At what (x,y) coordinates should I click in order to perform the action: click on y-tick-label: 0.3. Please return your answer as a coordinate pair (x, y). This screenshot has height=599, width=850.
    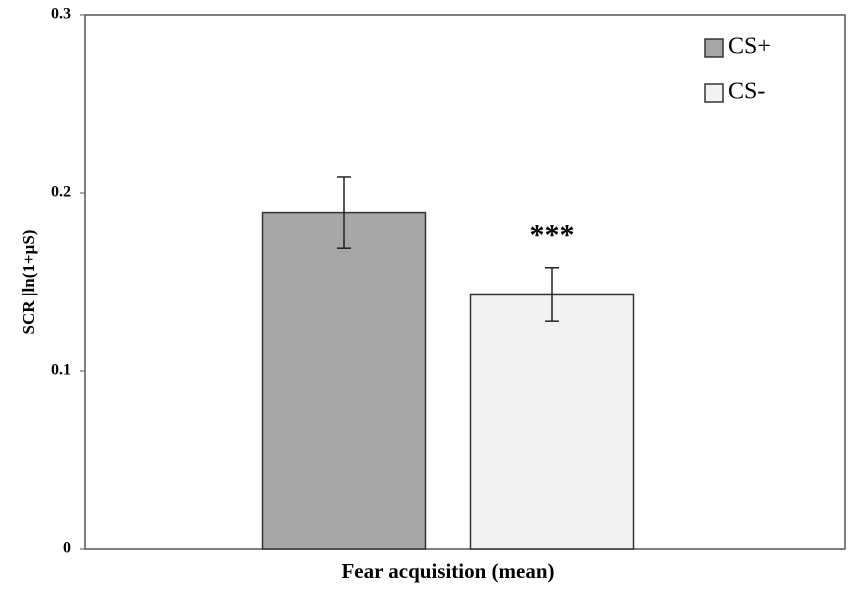
    Looking at the image, I should click on (61, 14).